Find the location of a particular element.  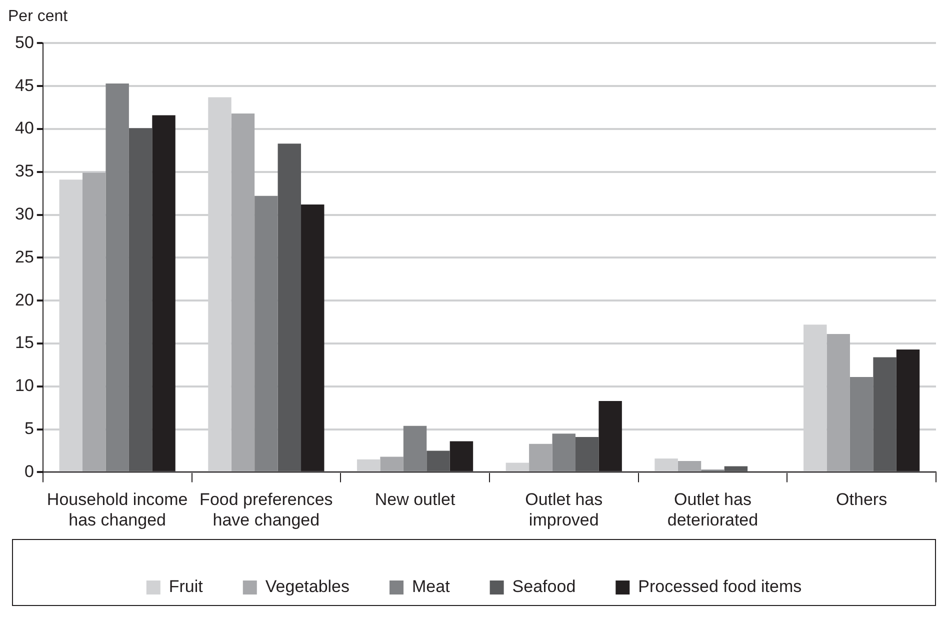

x-tick-label: Outlet has improved is located at coordinates (564, 510).